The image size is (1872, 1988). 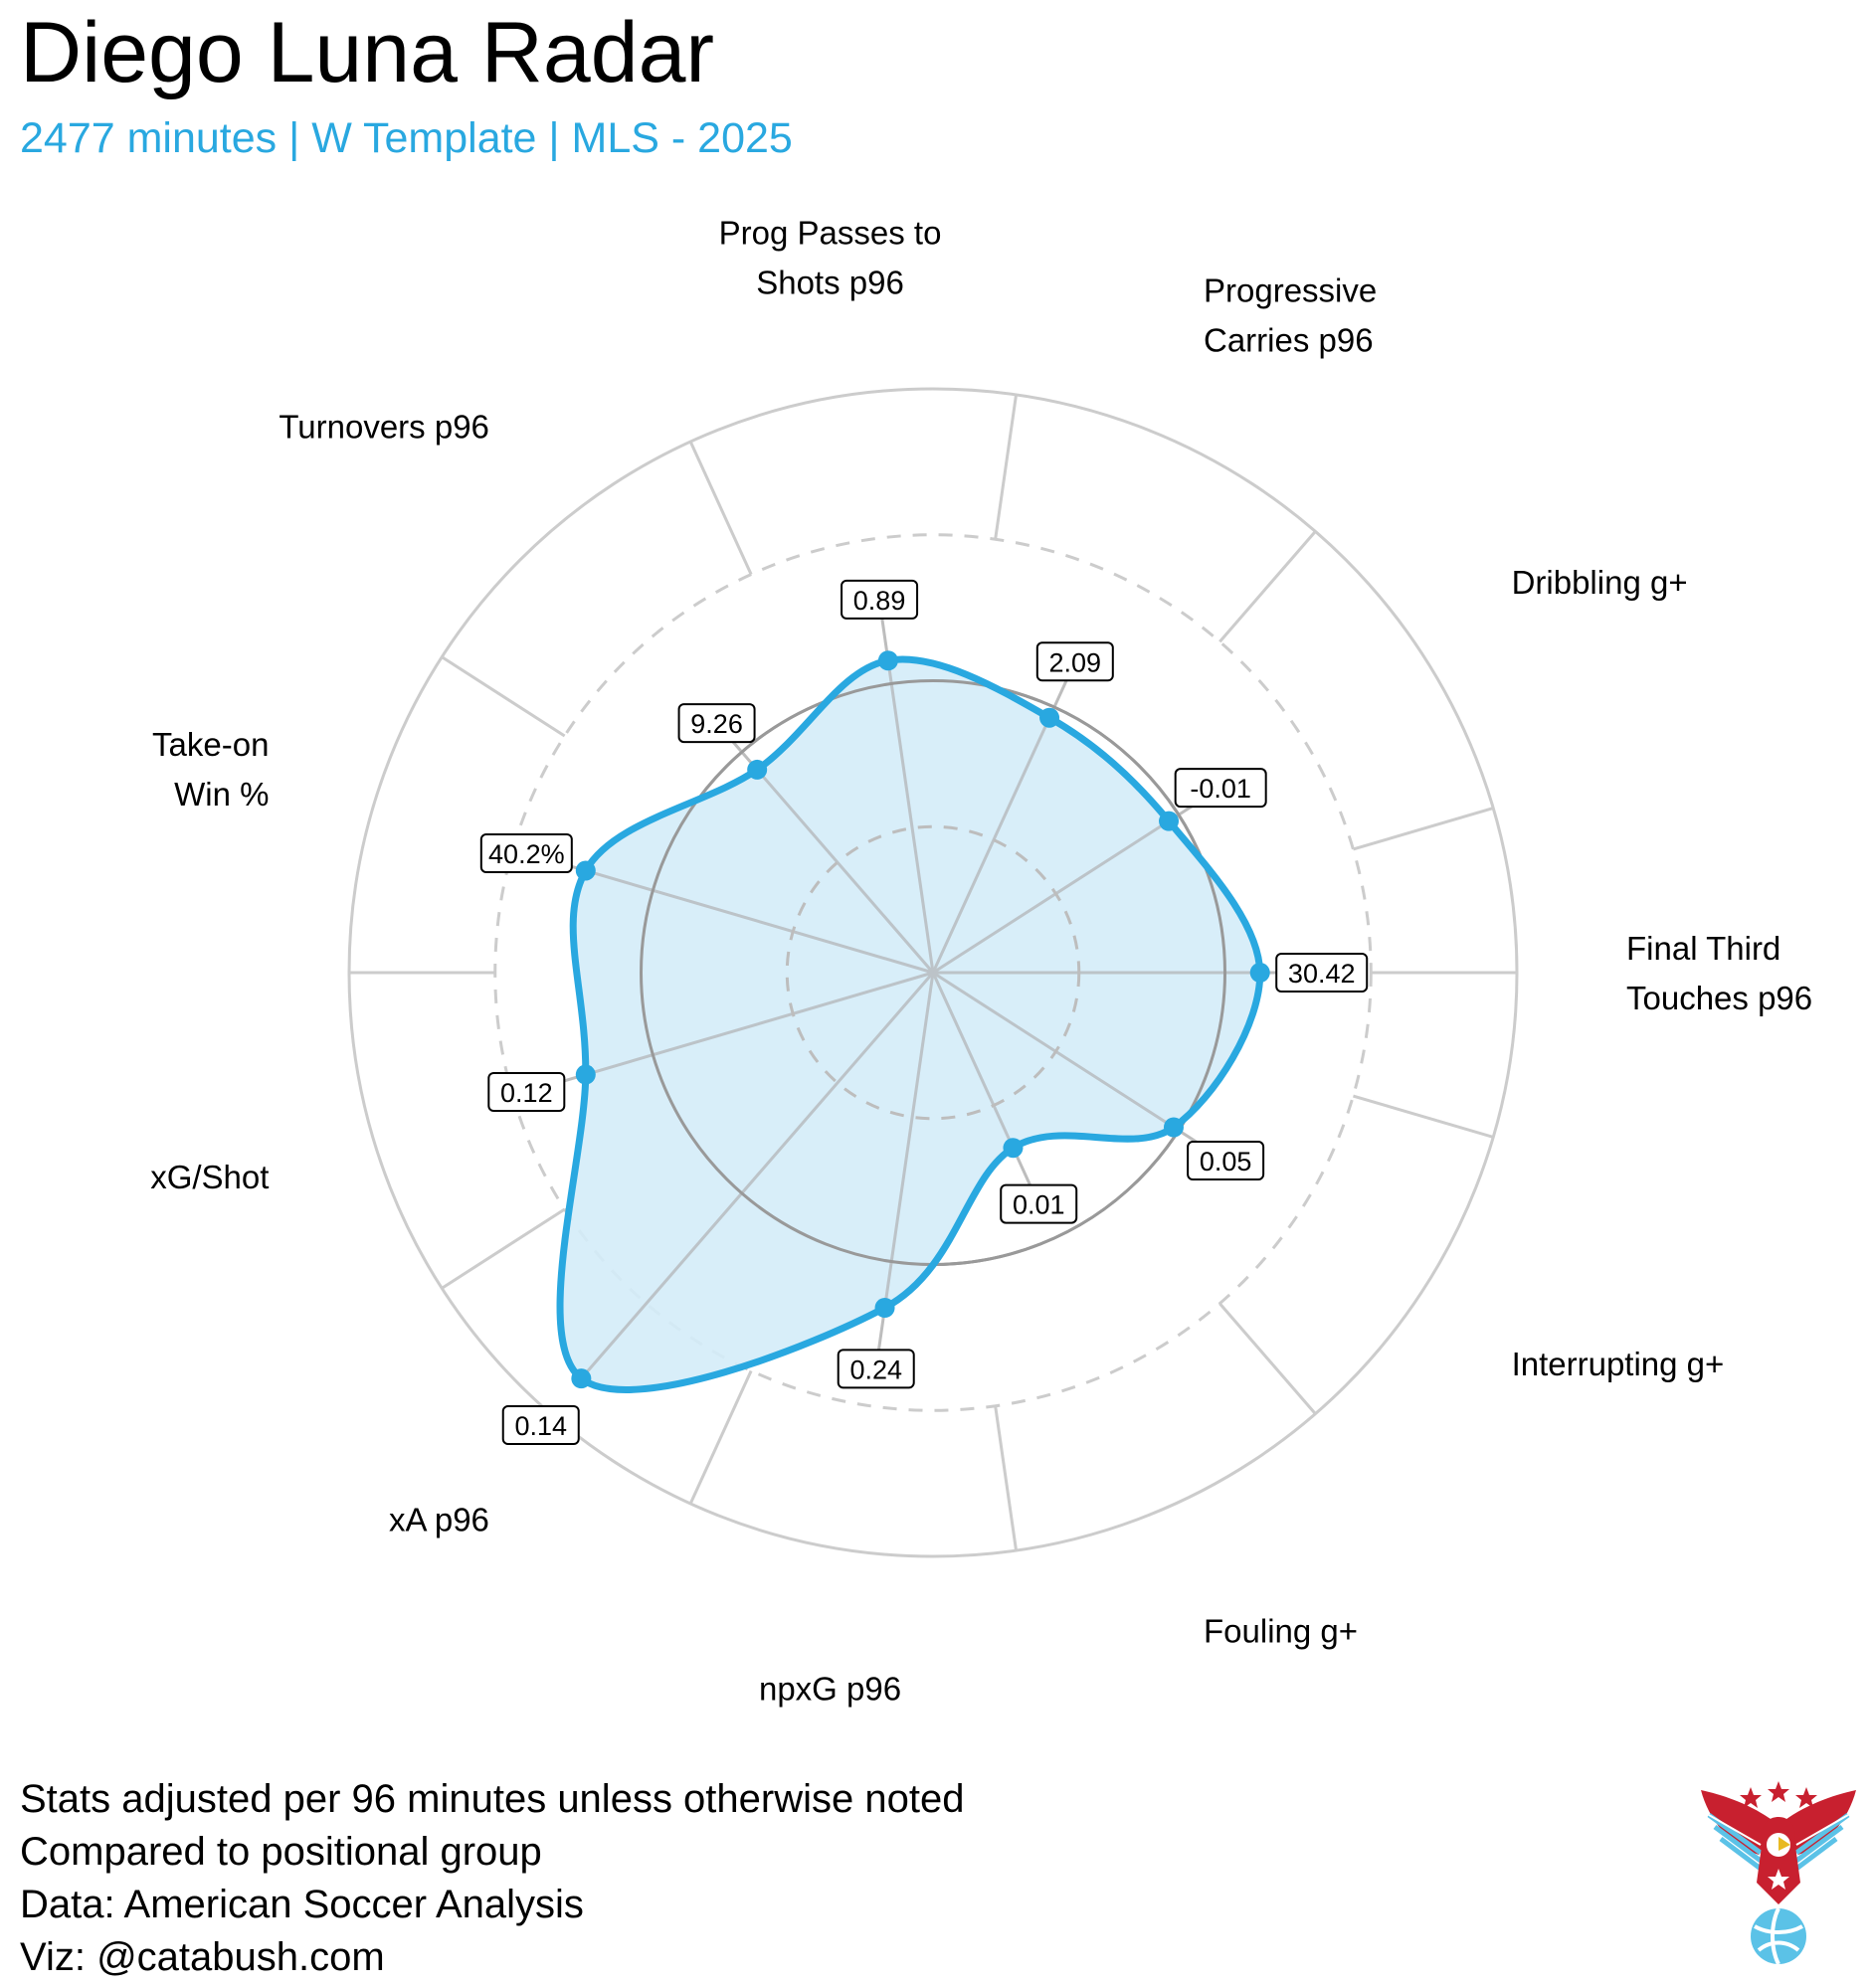 I want to click on value-label: -0.01, so click(x=1220, y=789).